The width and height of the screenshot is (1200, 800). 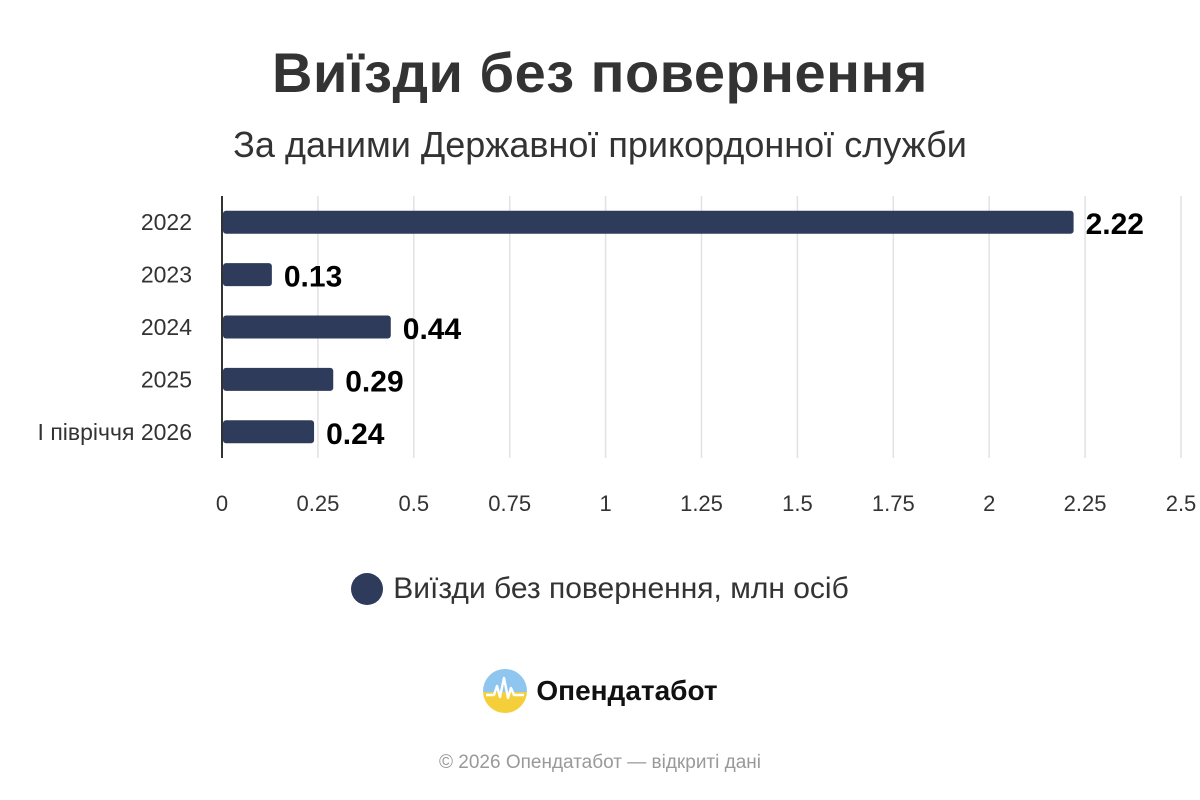 What do you see at coordinates (621, 588) in the screenshot?
I see `legend-label: Виїзди без повернення, млн осіб` at bounding box center [621, 588].